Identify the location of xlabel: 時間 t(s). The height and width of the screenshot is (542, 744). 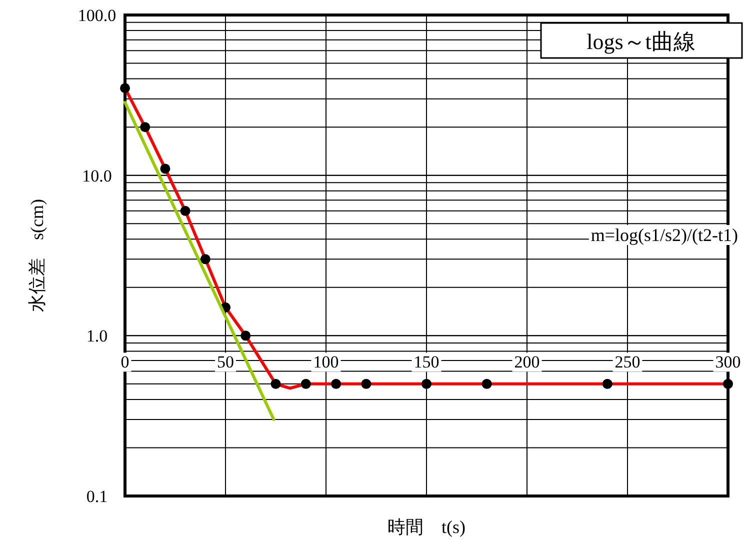
(427, 527).